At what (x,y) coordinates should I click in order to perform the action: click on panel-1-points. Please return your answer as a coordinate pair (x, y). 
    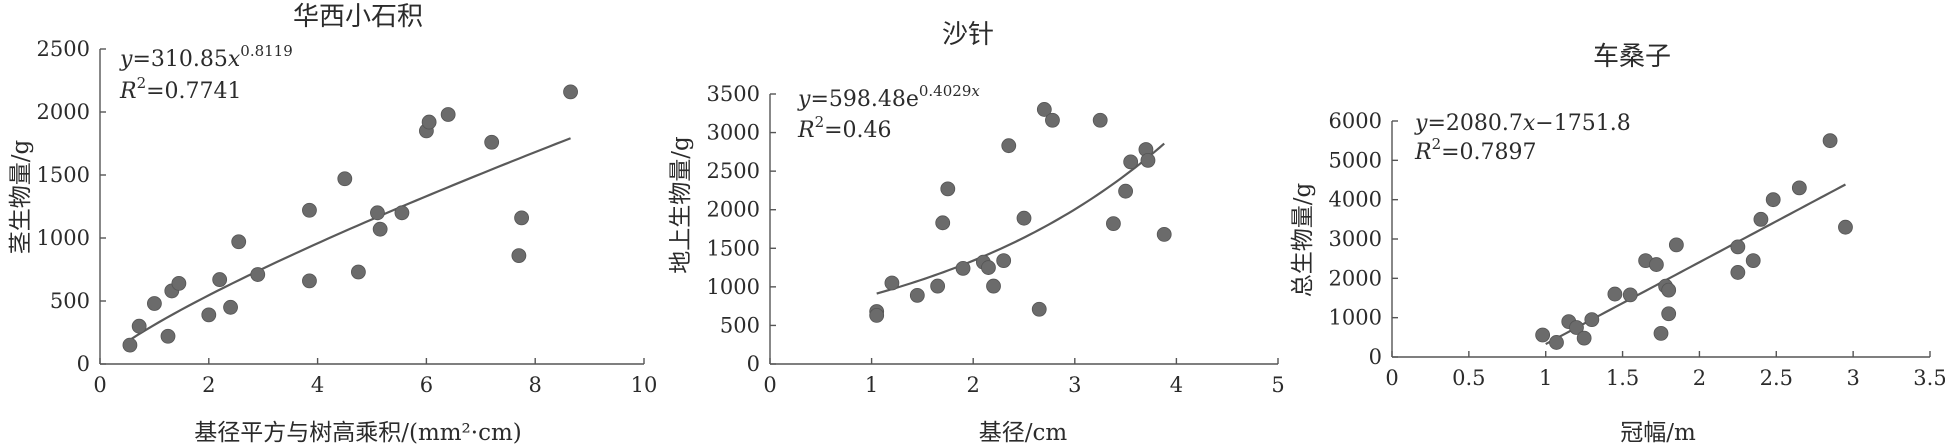
    Looking at the image, I should click on (350, 218).